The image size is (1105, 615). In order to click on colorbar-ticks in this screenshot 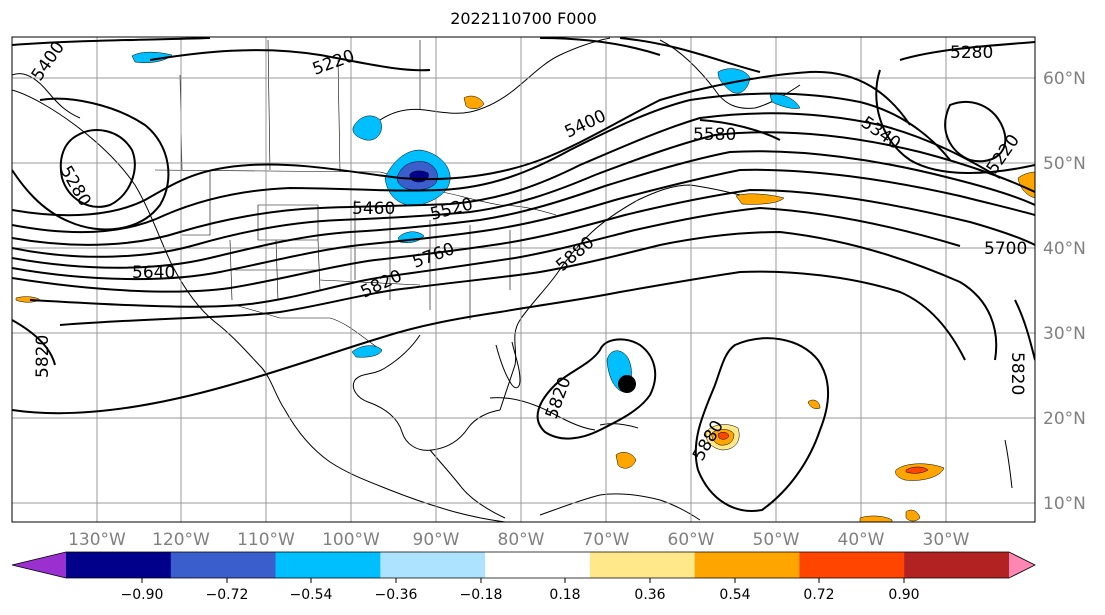, I will do `click(523, 580)`.